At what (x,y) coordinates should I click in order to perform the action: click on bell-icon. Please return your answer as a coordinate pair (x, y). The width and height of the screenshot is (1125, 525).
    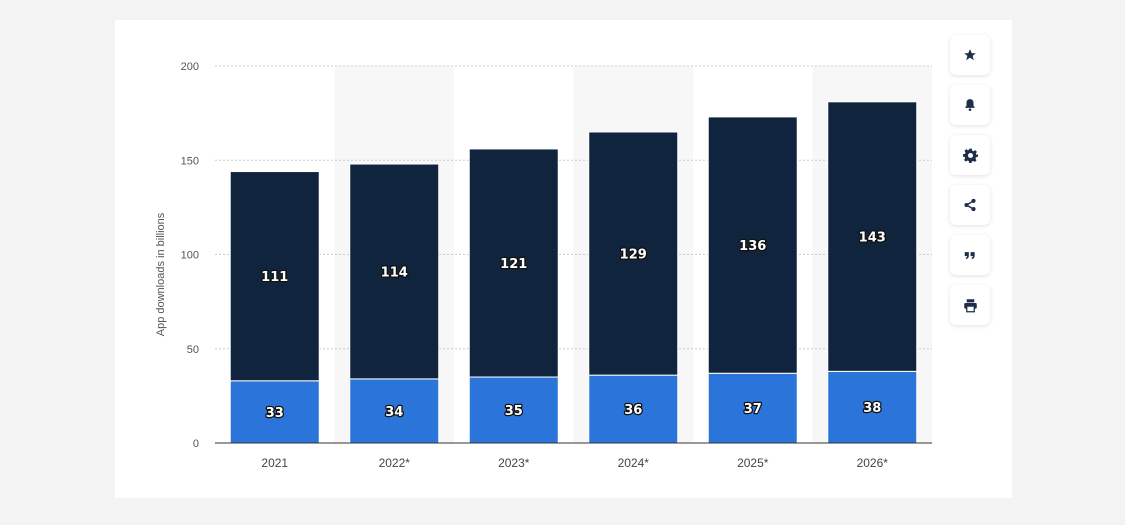
    Looking at the image, I should click on (970, 105).